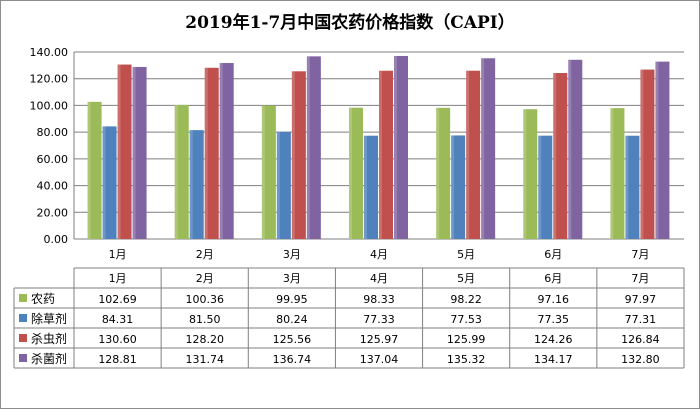 The image size is (700, 409). What do you see at coordinates (292, 299) in the screenshot?
I see `table-cell: 99.95` at bounding box center [292, 299].